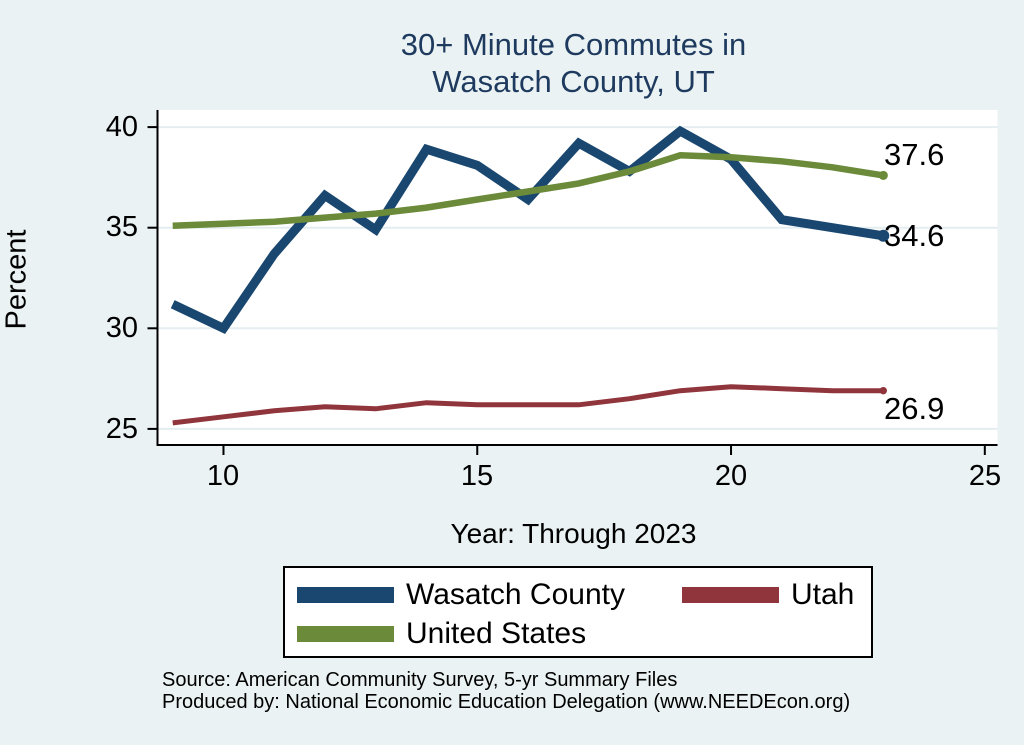 Image resolution: width=1024 pixels, height=745 pixels. Describe the element at coordinates (528, 405) in the screenshot. I see `series-line-utah` at that location.